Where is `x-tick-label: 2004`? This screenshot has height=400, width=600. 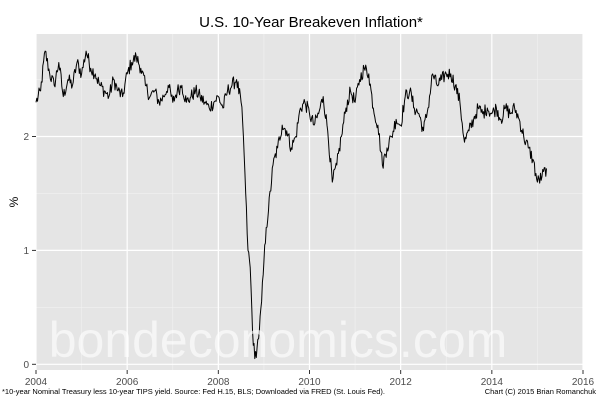 x-tick-label: 2004 is located at coordinates (36, 382).